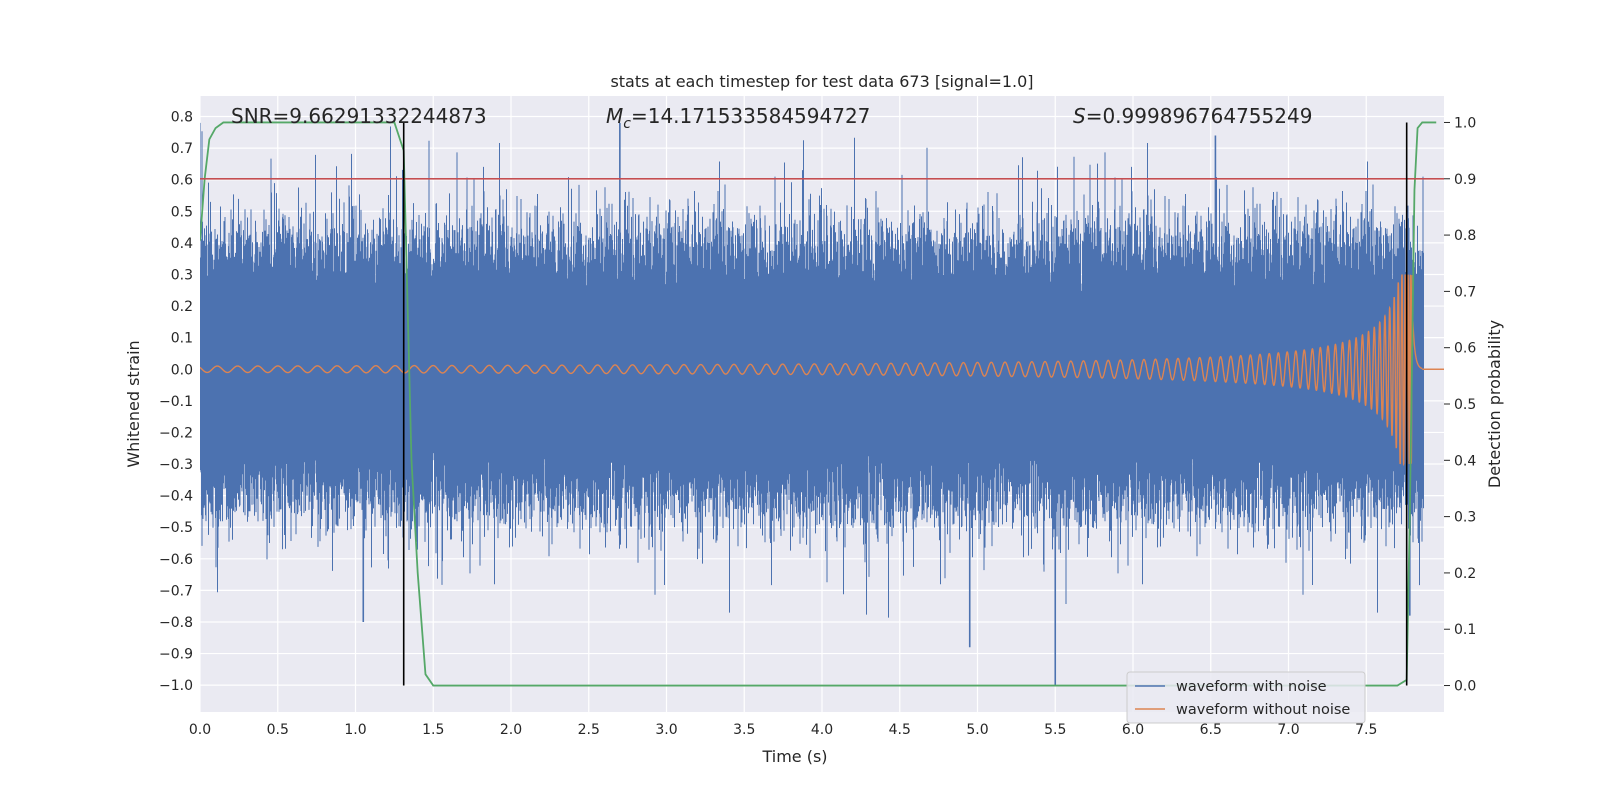 The height and width of the screenshot is (804, 1600). Describe the element at coordinates (666, 730) in the screenshot. I see `x-tick-label: 3.0` at that location.